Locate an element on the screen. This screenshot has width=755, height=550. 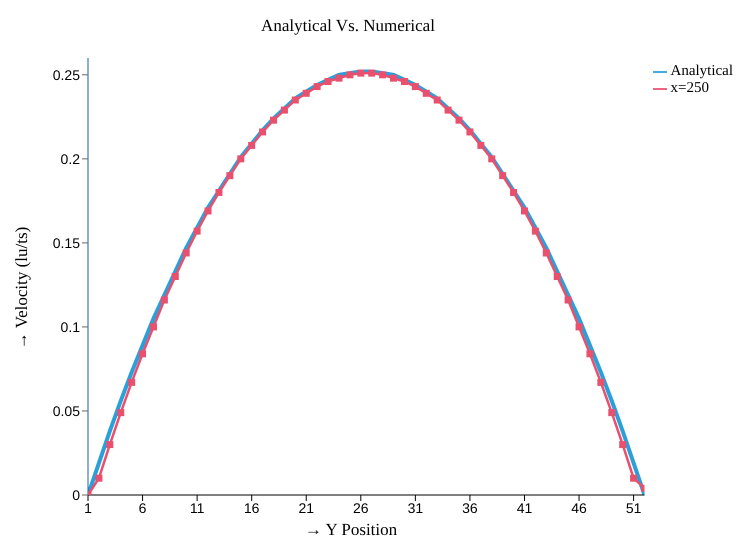
chart-title: Analytical Vs. Numerical is located at coordinates (348, 26).